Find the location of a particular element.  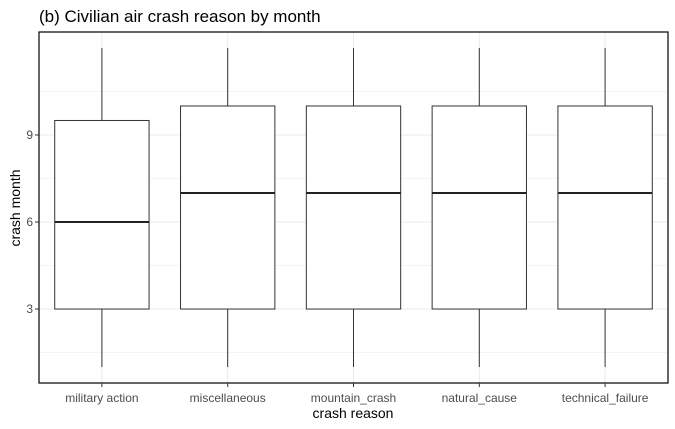

y-axis: 3 6 9 is located at coordinates (32, 222).